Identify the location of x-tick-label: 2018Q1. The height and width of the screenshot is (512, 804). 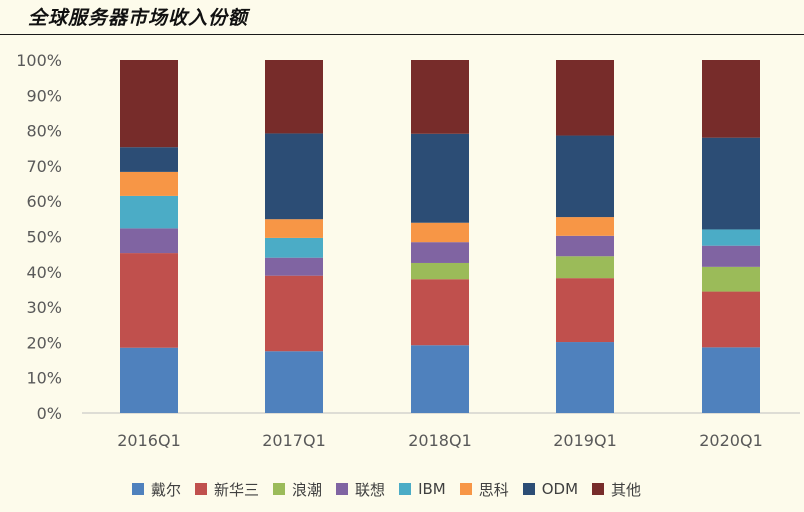
(440, 440).